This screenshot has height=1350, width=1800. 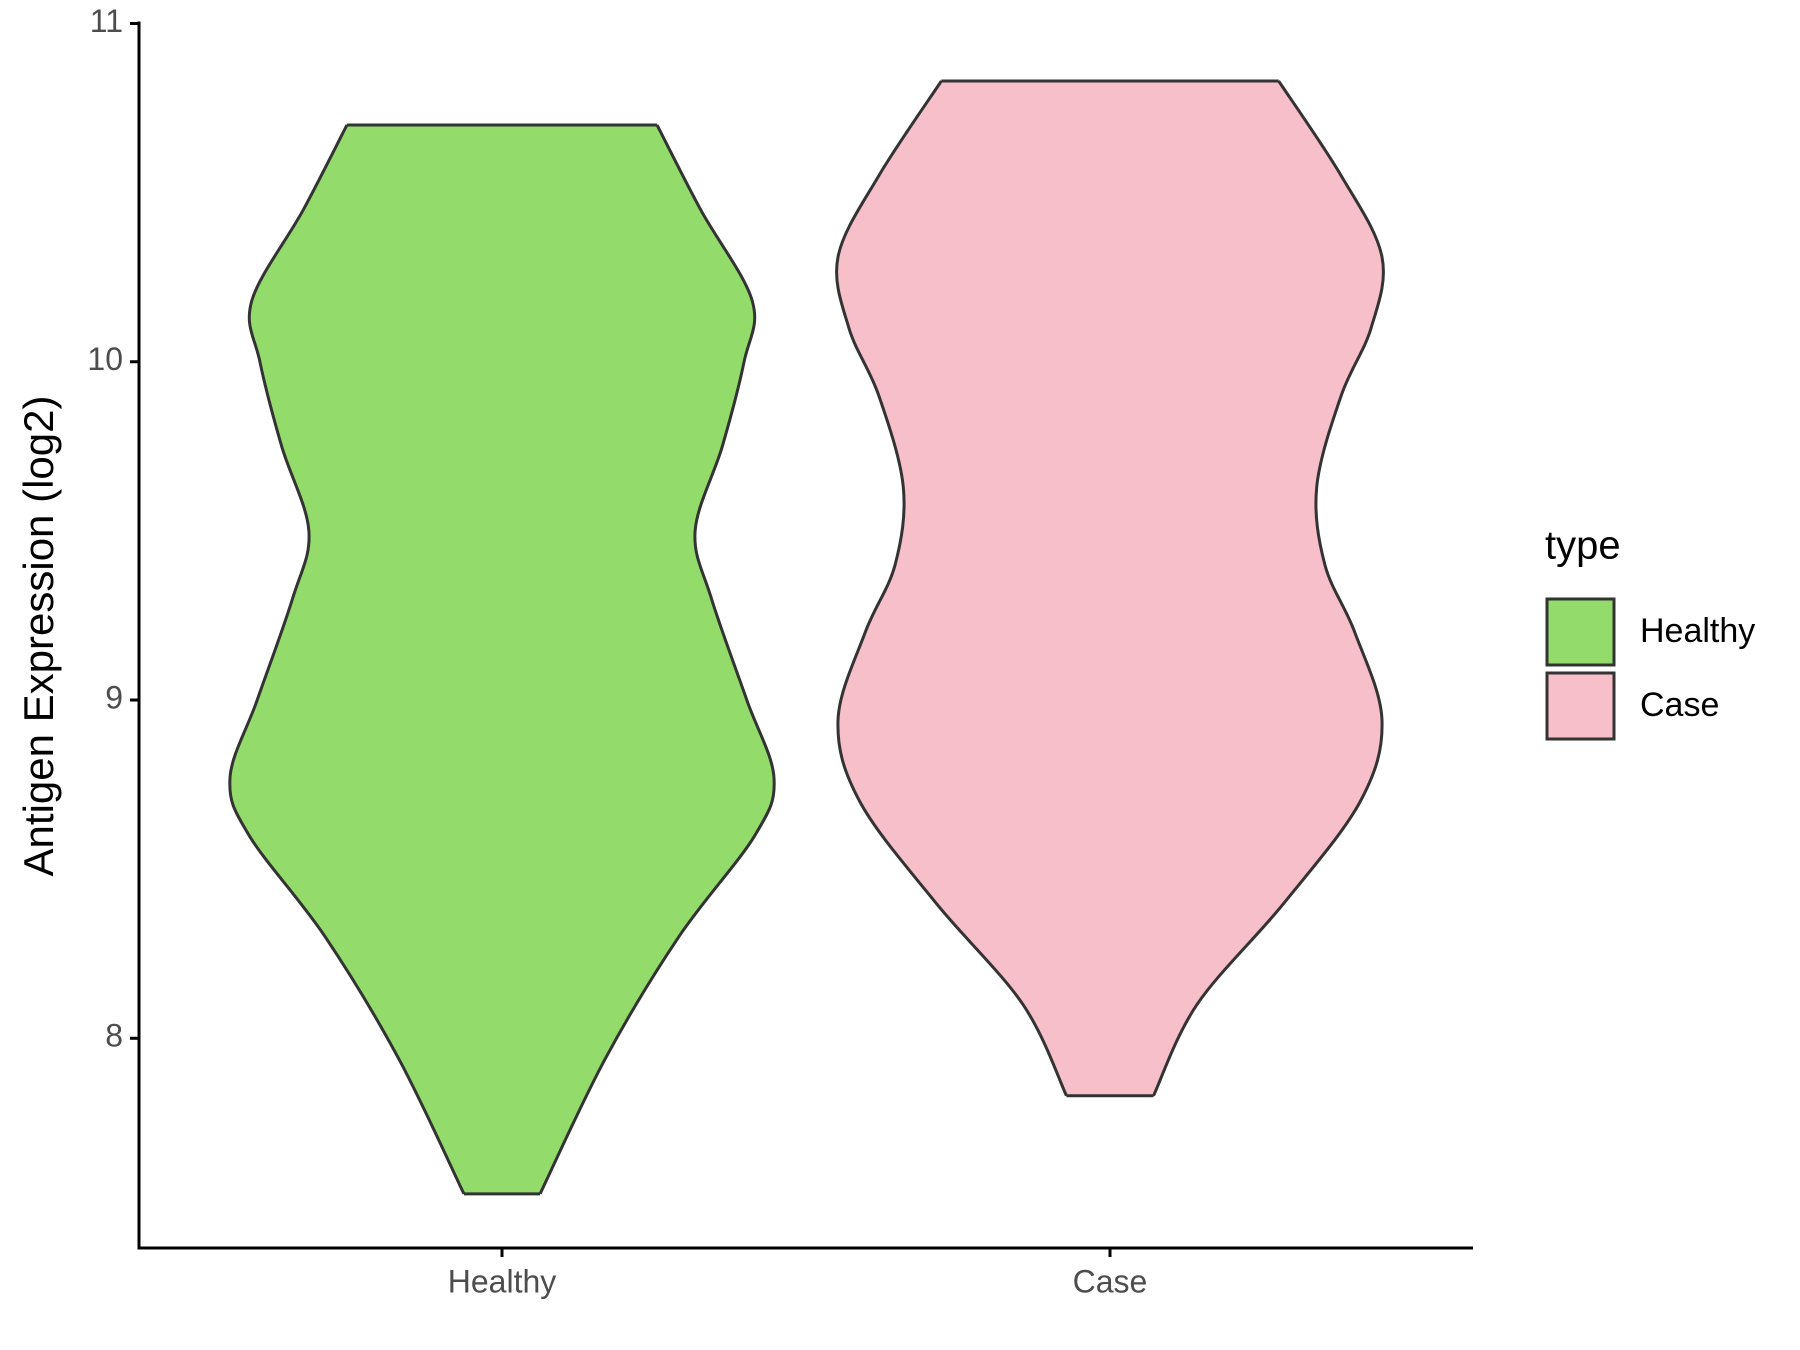 I want to click on y-tick-label: 11, so click(x=106, y=21).